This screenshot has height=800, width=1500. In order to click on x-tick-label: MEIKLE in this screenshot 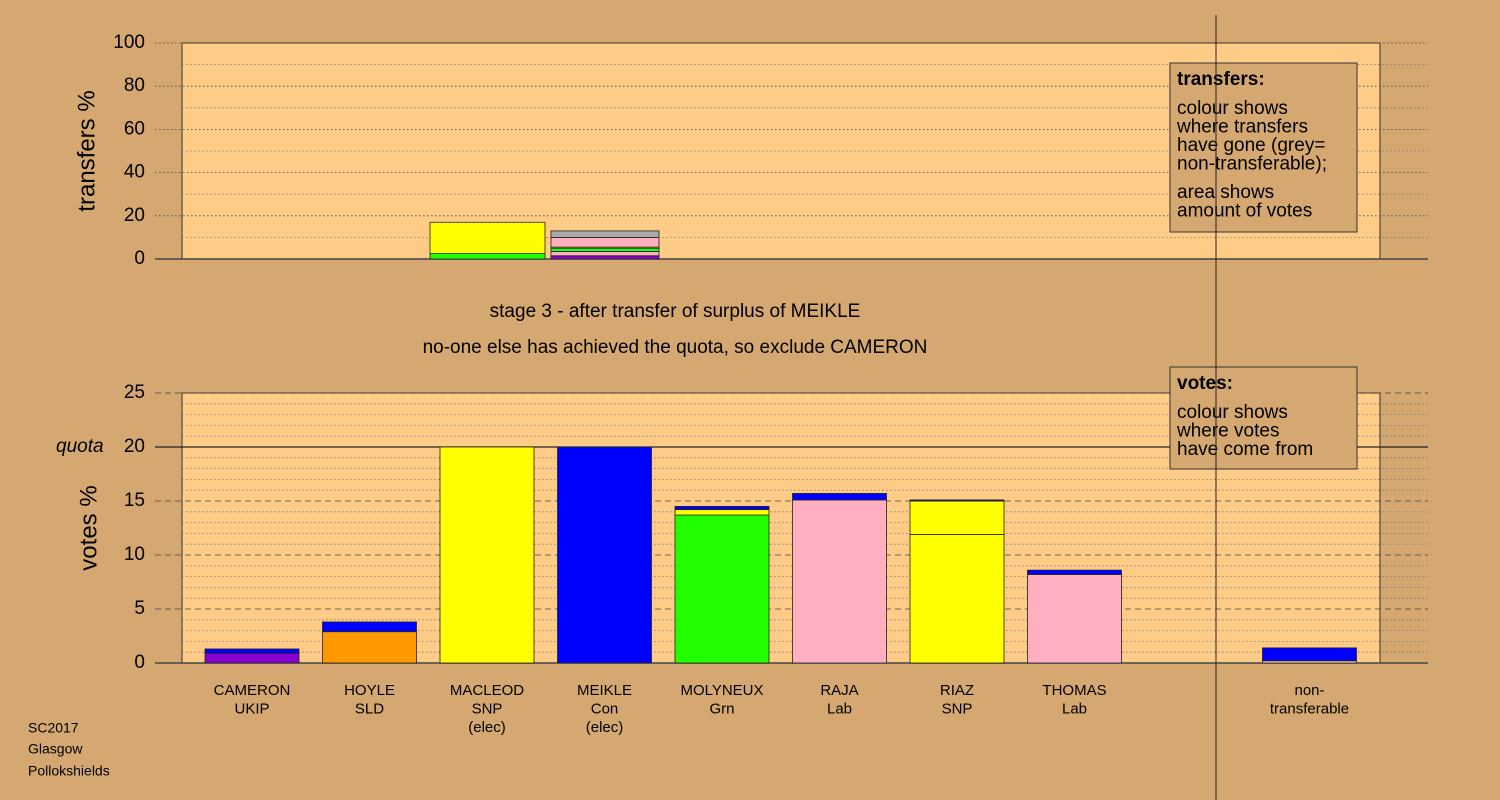, I will do `click(604, 690)`.